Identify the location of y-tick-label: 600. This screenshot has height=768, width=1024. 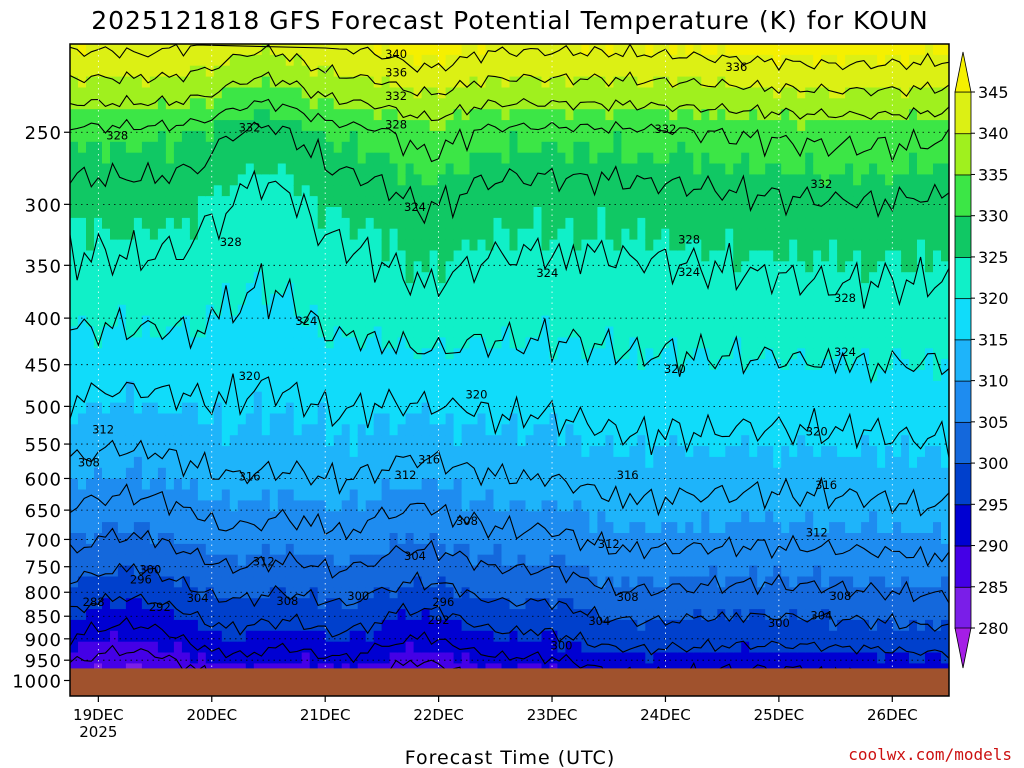
(43, 479).